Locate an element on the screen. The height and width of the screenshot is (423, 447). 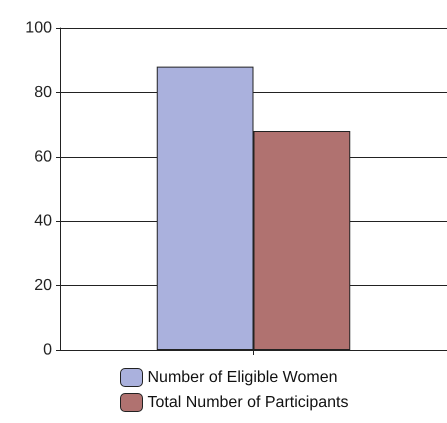
legend-label: Number of Eligible Women is located at coordinates (243, 377).